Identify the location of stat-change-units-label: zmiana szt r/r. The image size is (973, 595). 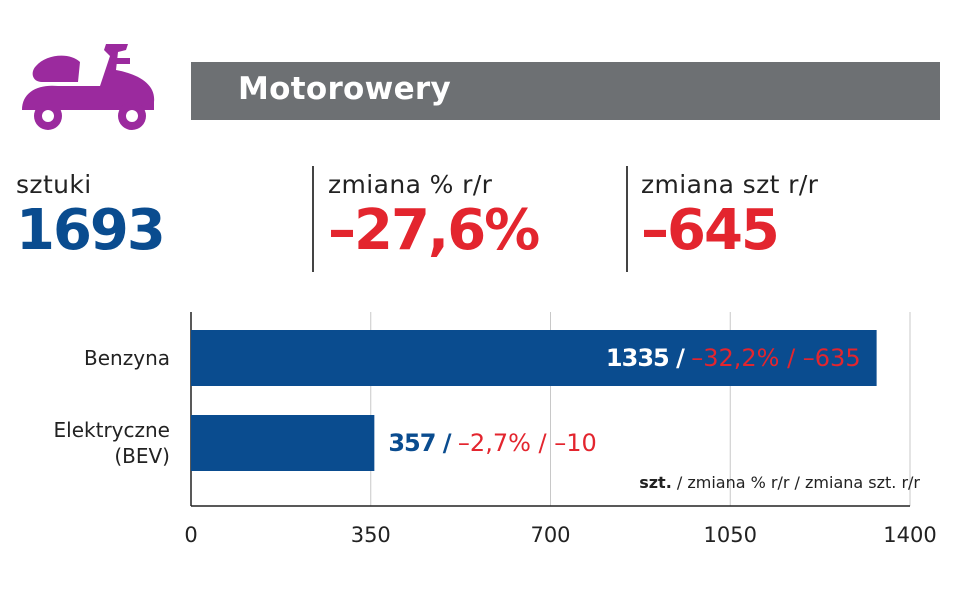
(730, 184).